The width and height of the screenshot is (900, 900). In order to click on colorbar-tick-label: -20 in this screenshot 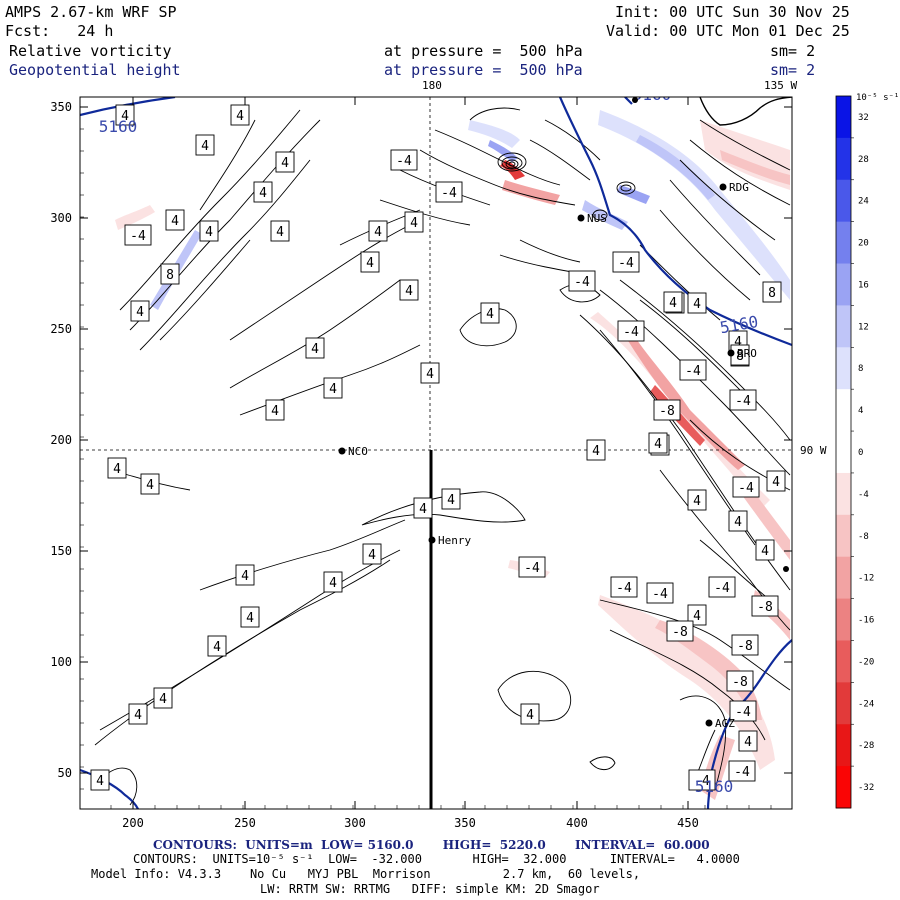, I will do `click(866, 662)`.